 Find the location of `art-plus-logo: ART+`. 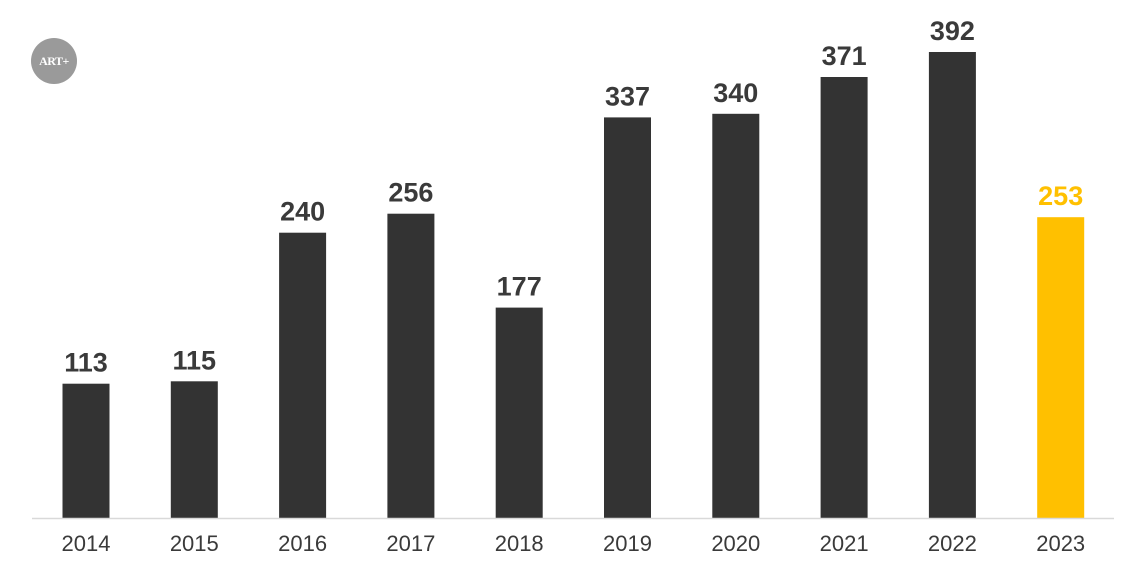

art-plus-logo: ART+ is located at coordinates (54, 61).